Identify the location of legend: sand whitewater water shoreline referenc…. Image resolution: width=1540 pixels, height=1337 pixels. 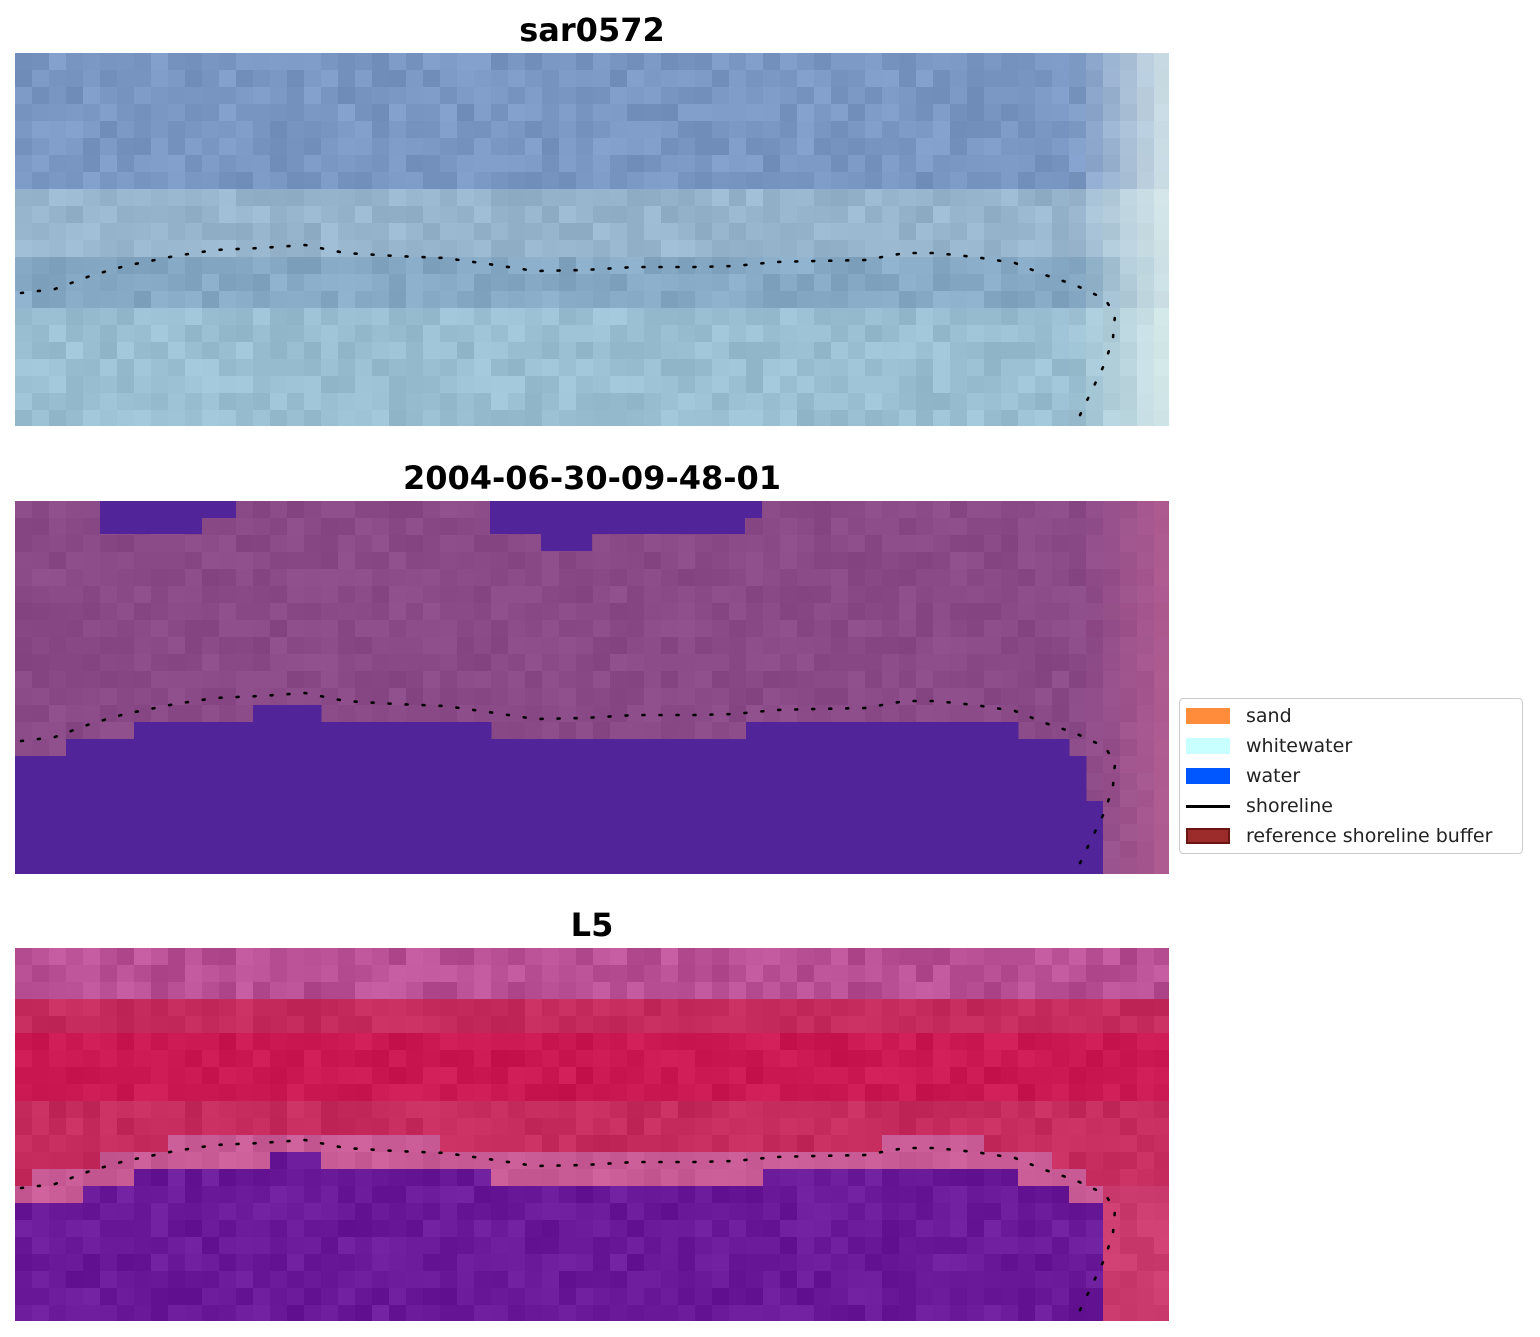
(1351, 776).